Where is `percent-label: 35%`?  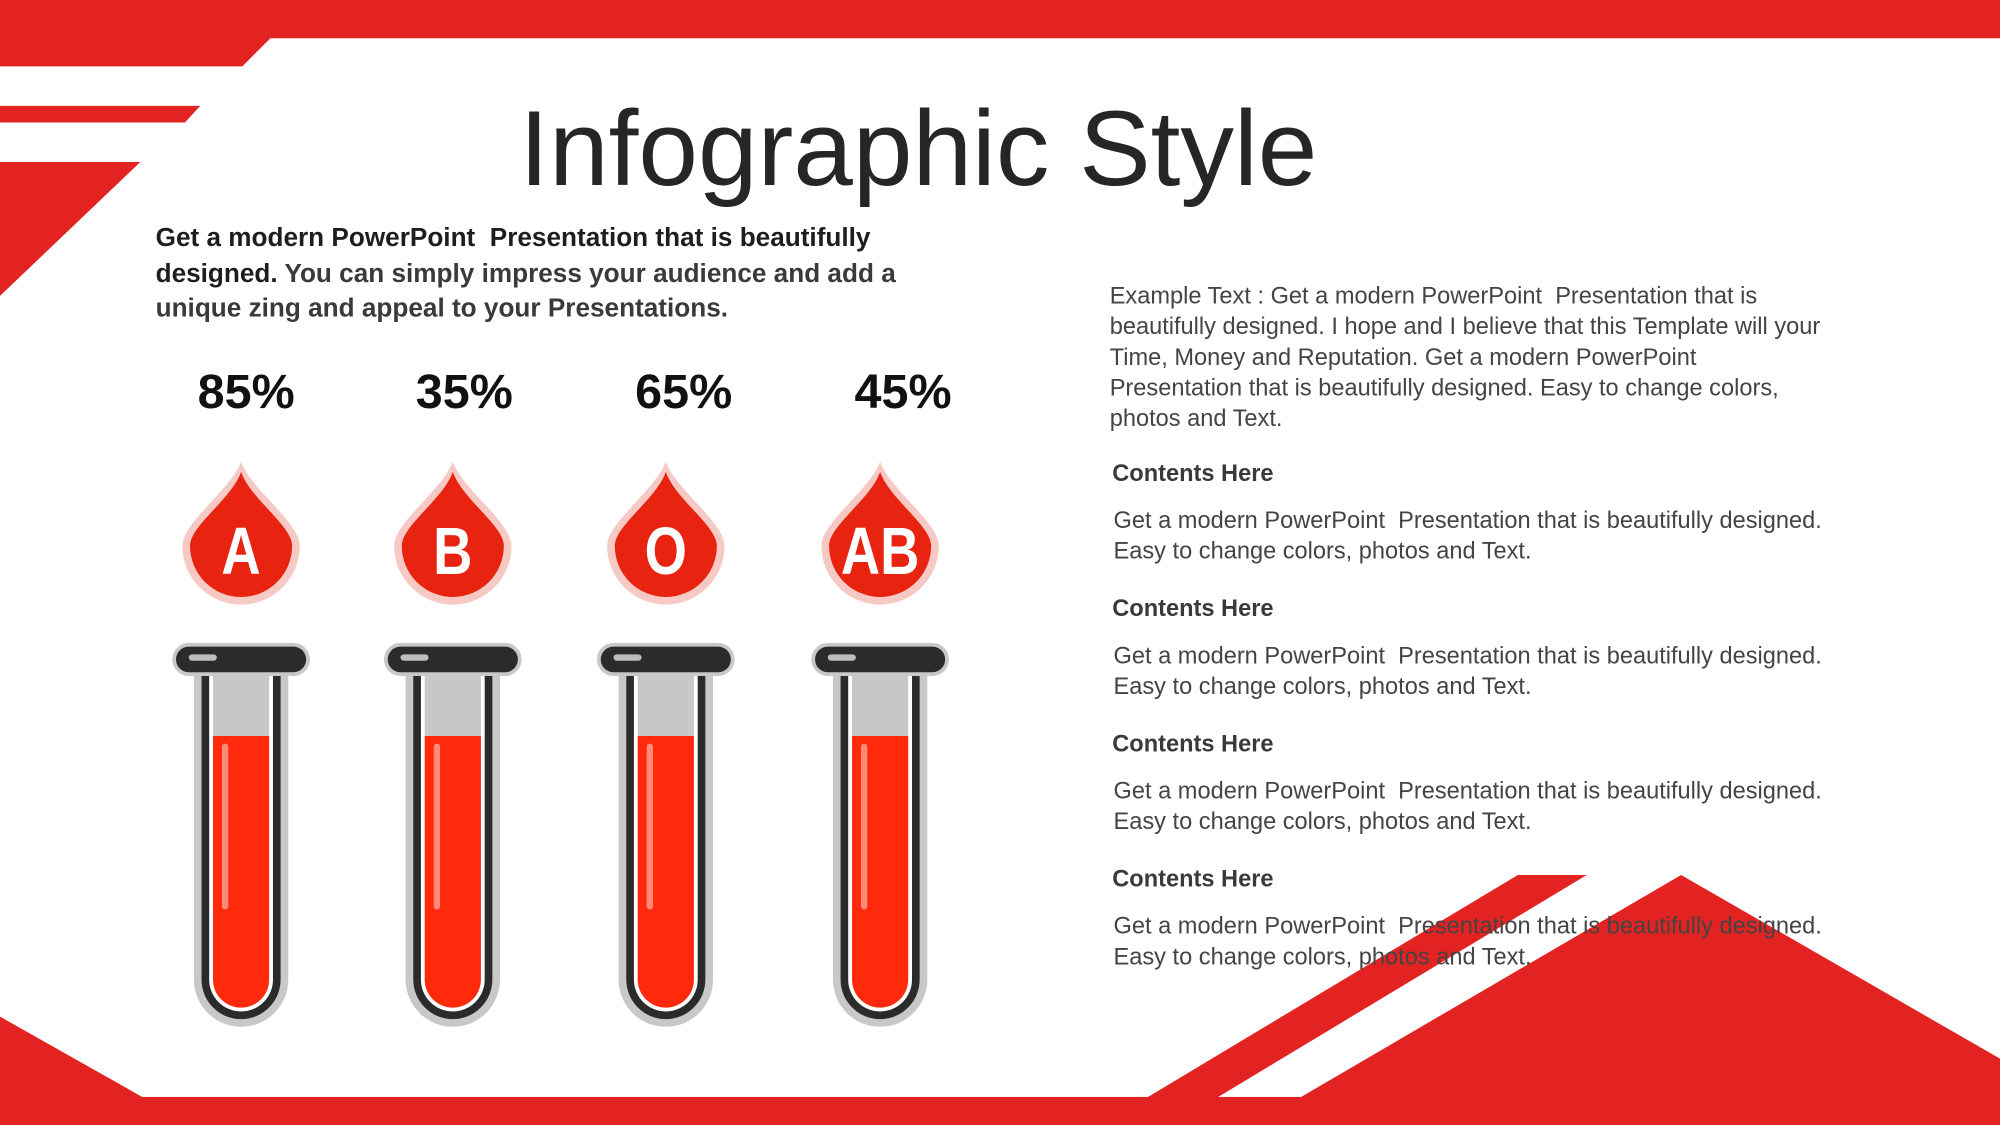 percent-label: 35% is located at coordinates (464, 393).